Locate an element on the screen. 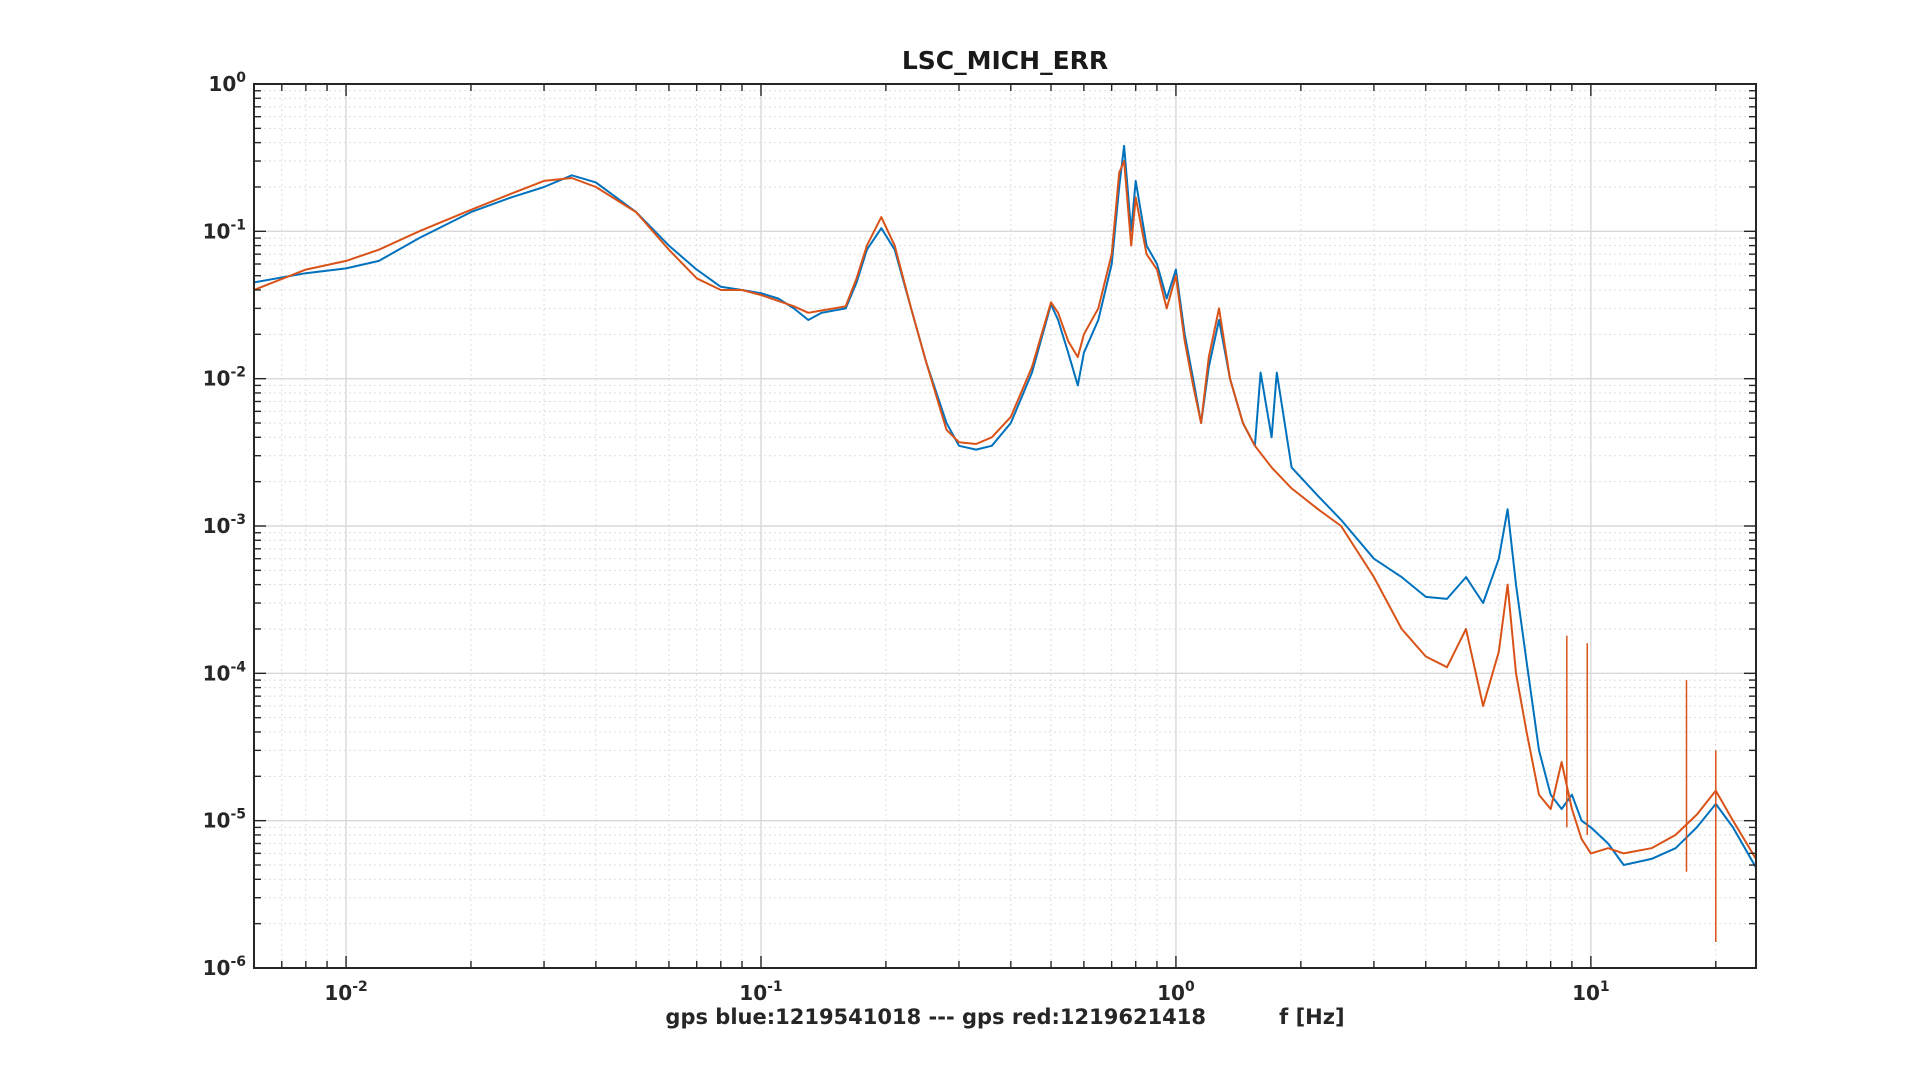 The height and width of the screenshot is (1074, 1920). x-tick-label-exponent: -2 is located at coordinates (360, 987).